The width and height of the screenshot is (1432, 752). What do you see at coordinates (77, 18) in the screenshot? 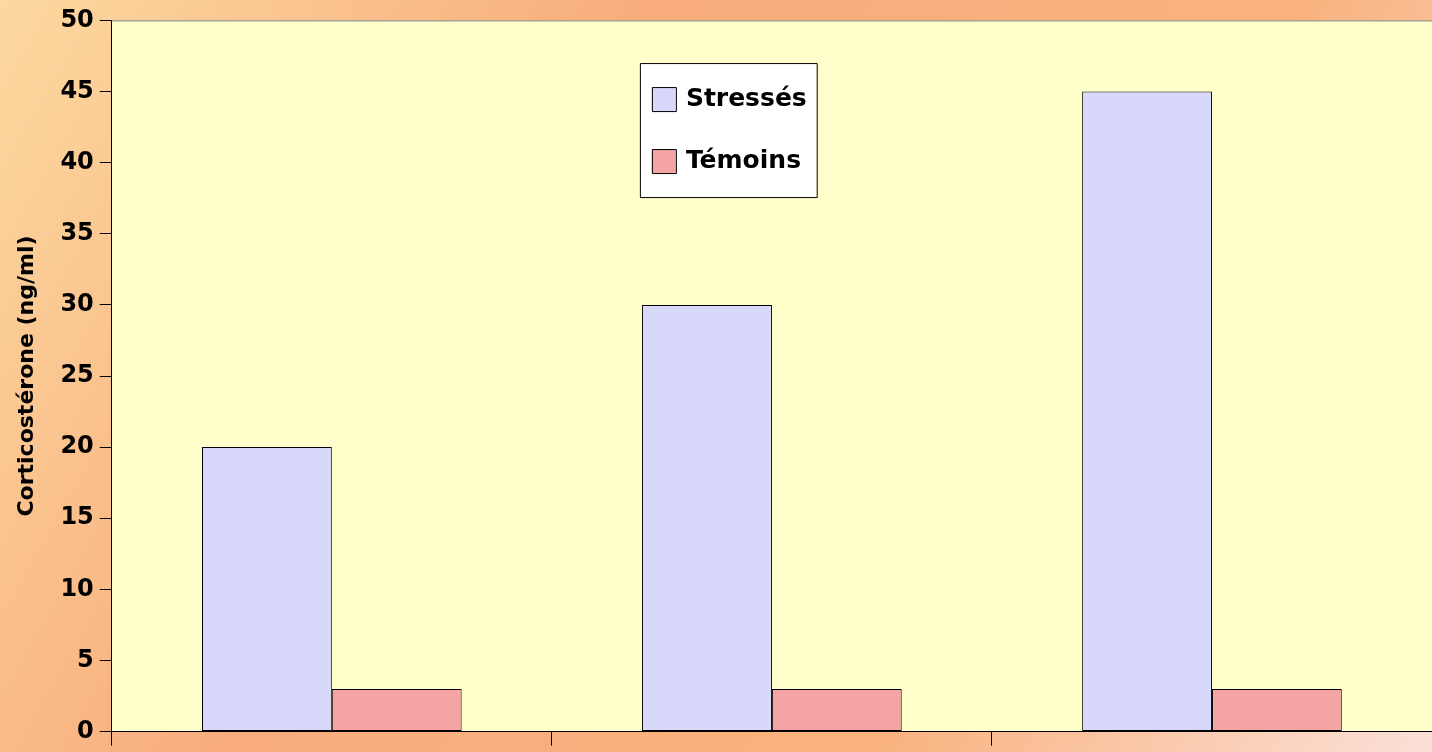
I see `y-tick-label: 50` at bounding box center [77, 18].